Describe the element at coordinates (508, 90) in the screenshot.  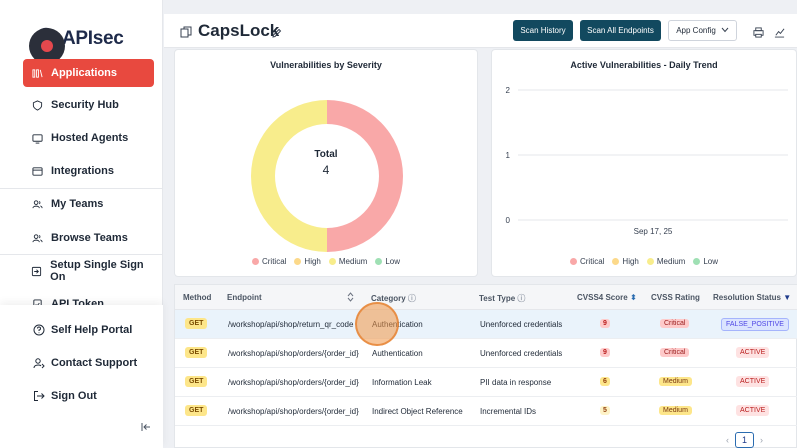
I see `y-tick-label: 2` at that location.